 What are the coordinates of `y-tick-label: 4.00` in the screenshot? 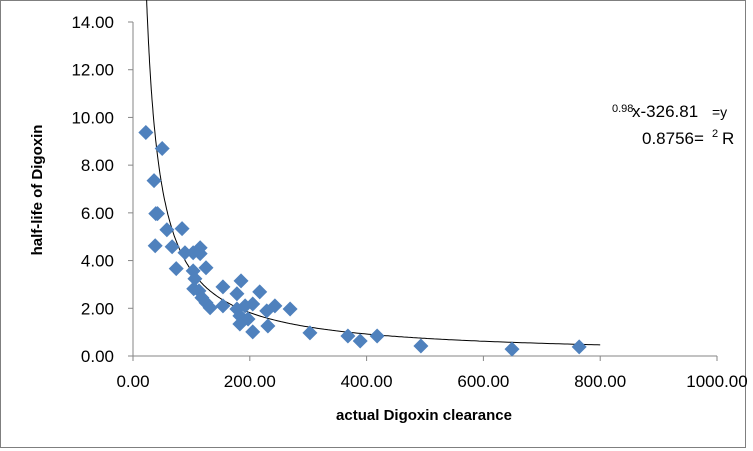 It's located at (97, 261).